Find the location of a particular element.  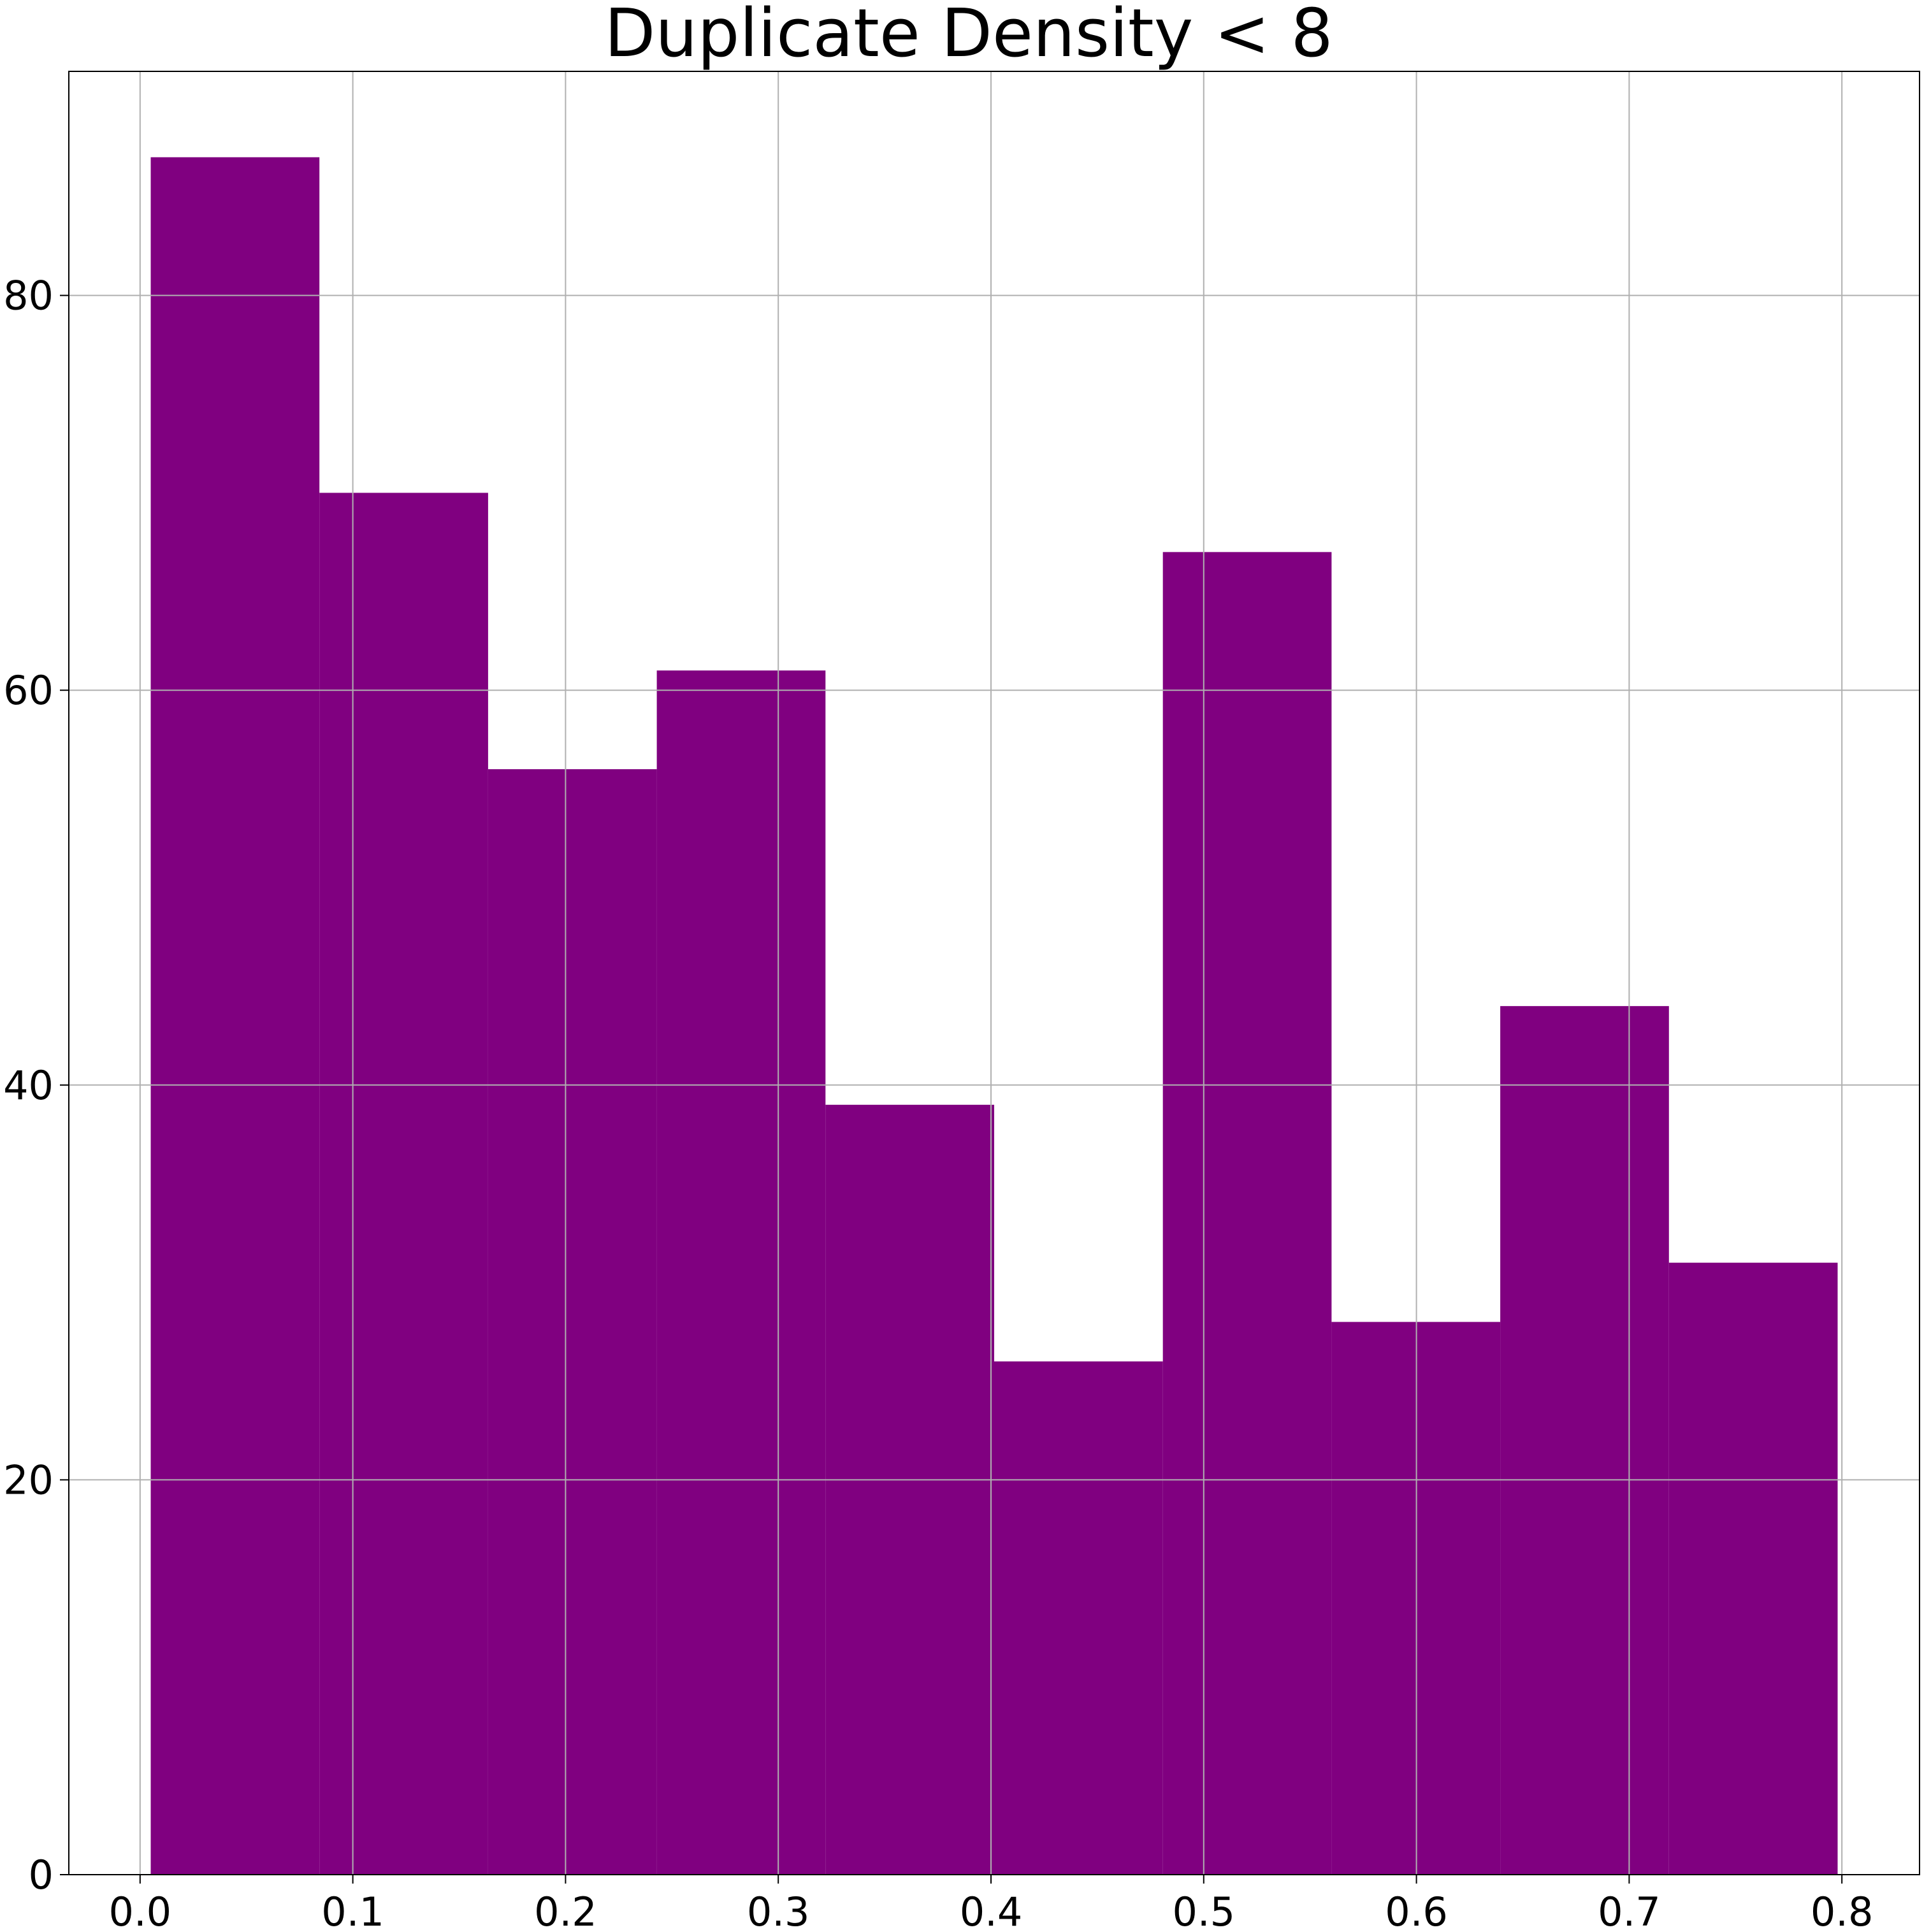

x-tick-label: 0.0 is located at coordinates (140, 1910).